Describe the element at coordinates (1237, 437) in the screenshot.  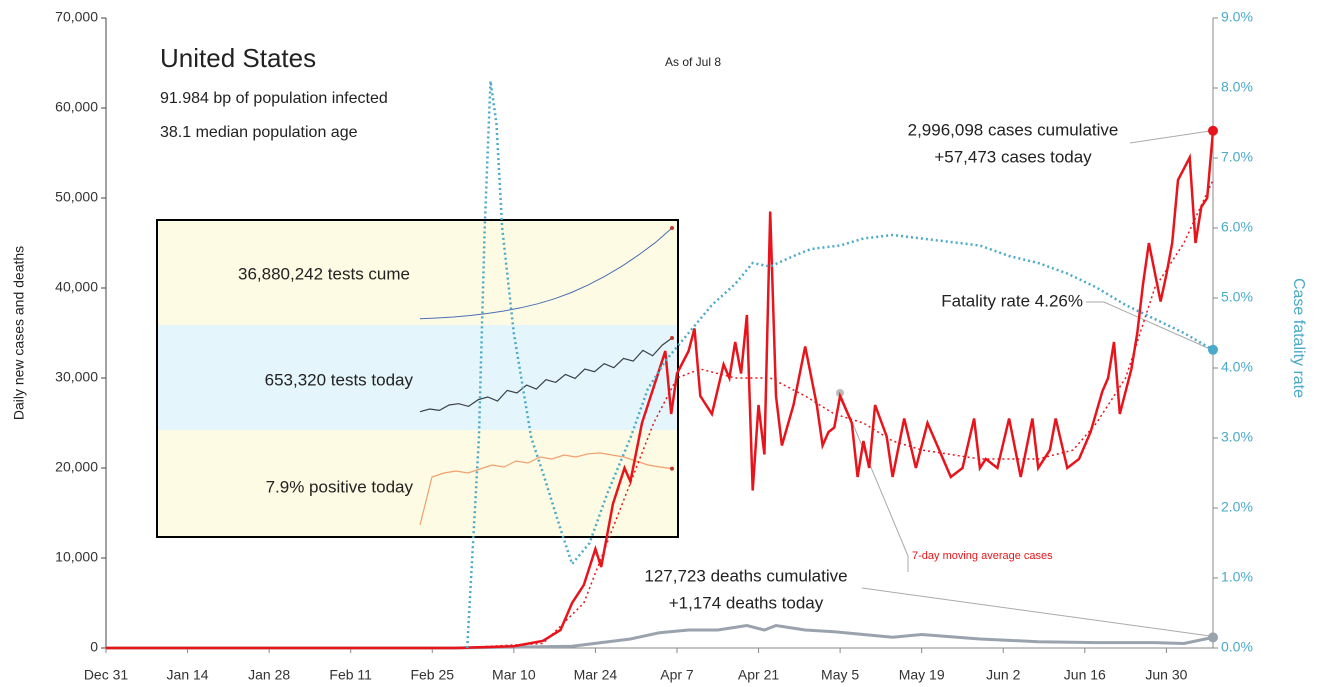
I see `y2-tick-label: 3.0%` at that location.